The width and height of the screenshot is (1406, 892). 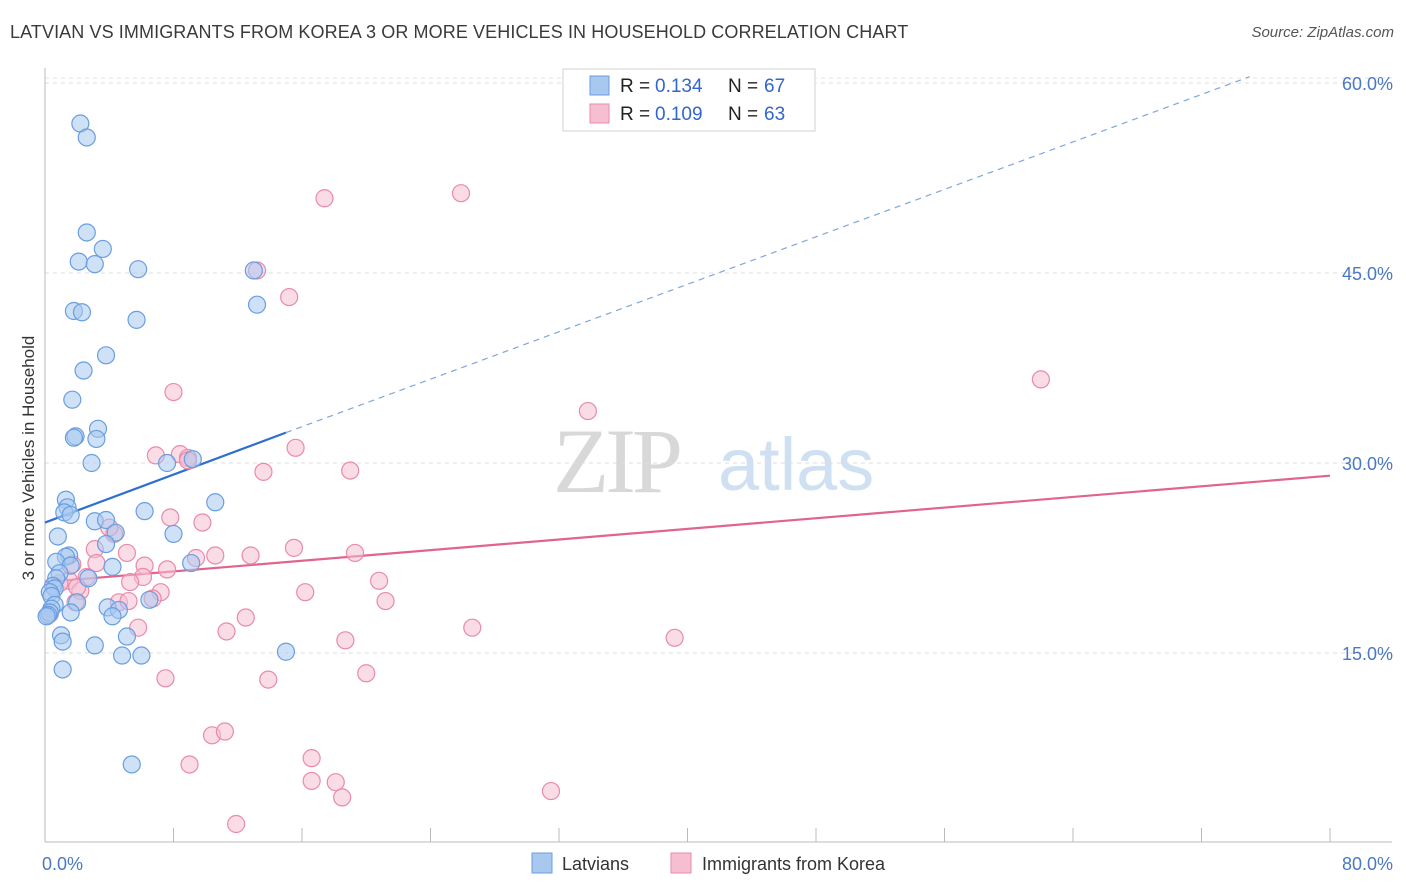 I want to click on series-legend: Latvians Immigrants from Korea, so click(x=708, y=863).